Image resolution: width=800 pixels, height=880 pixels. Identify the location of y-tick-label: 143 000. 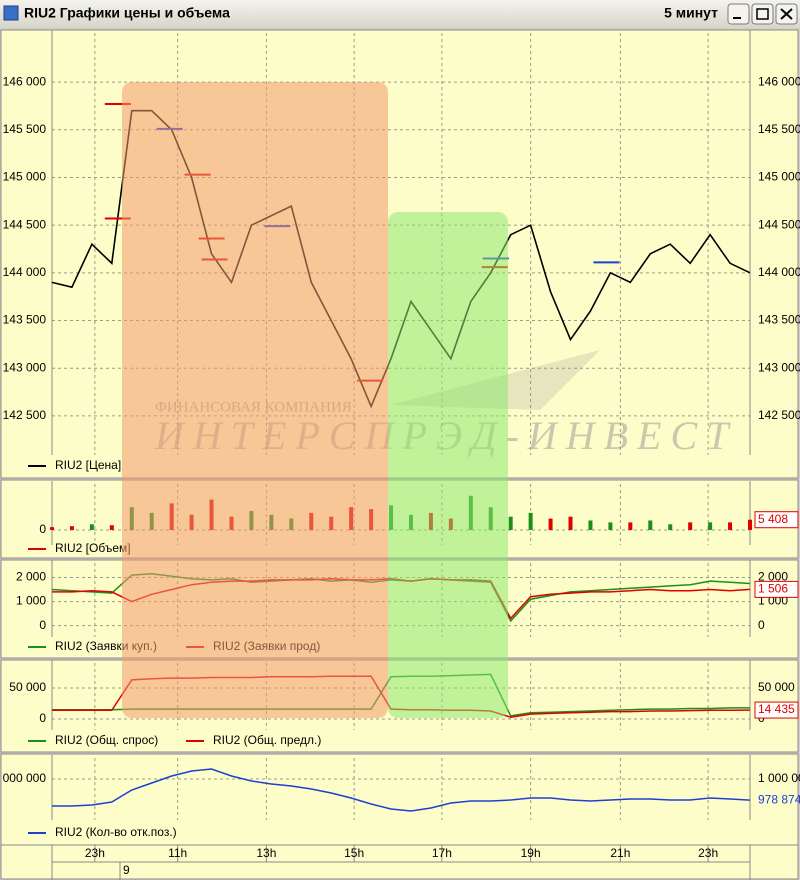
(25, 367).